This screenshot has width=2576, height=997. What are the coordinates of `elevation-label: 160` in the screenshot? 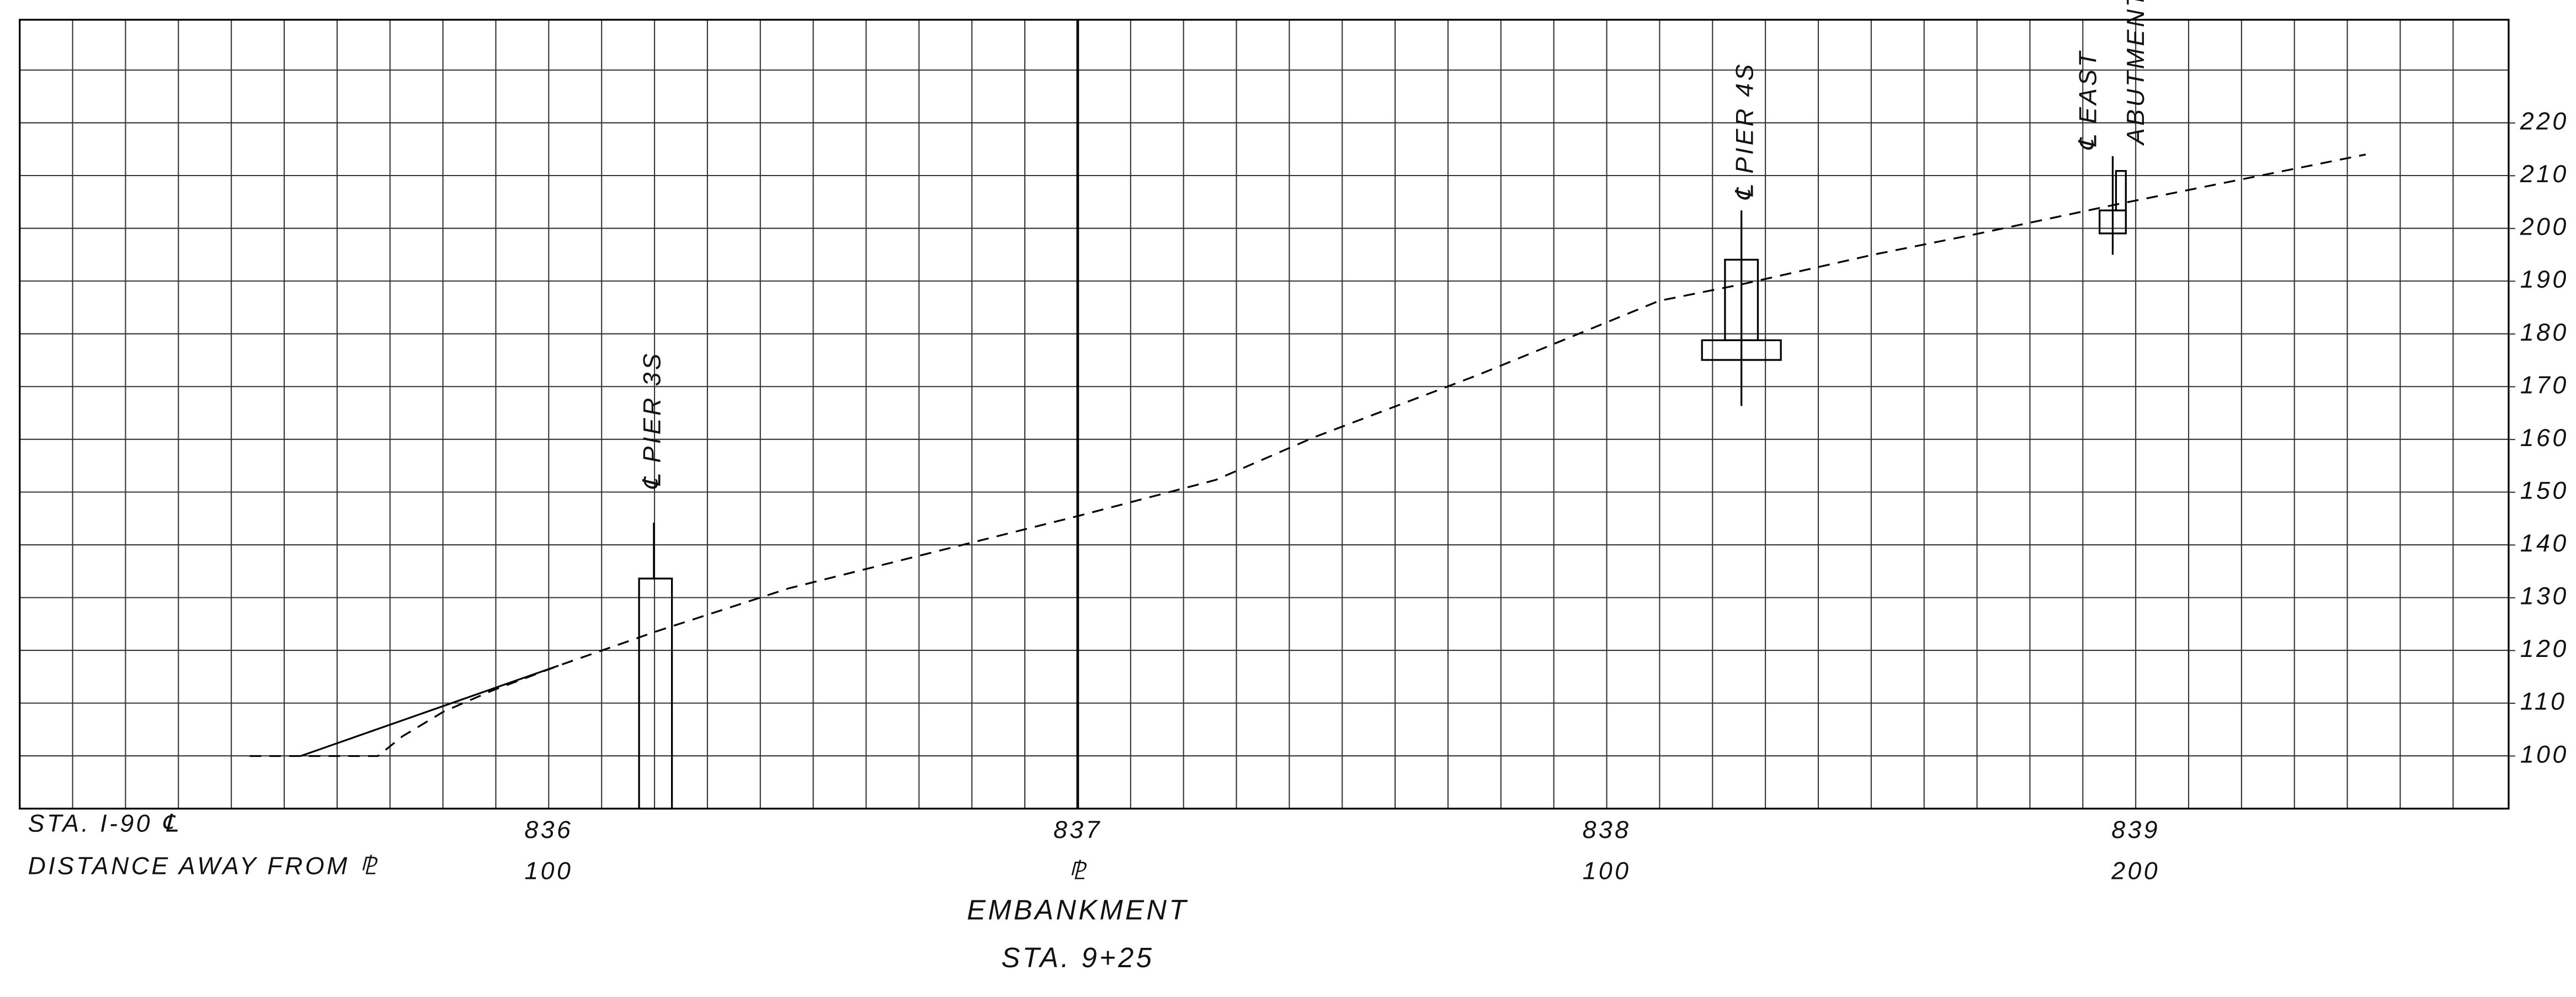 It's located at (2544, 438).